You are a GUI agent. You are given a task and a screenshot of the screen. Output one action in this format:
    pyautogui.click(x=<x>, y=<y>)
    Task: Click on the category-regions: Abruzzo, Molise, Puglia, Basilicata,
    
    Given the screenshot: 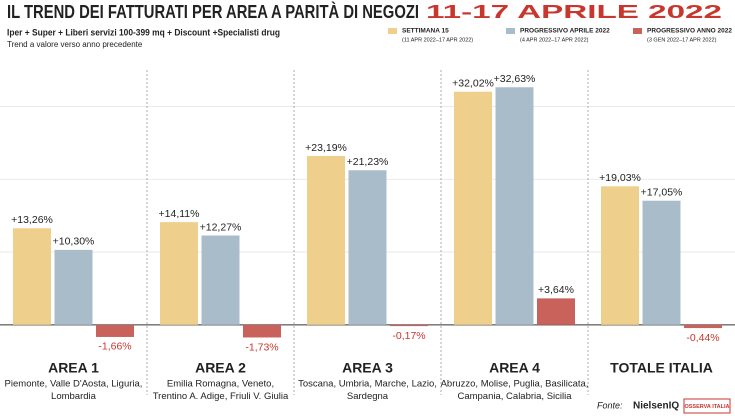 What is the action you would take?
    pyautogui.click(x=515, y=384)
    